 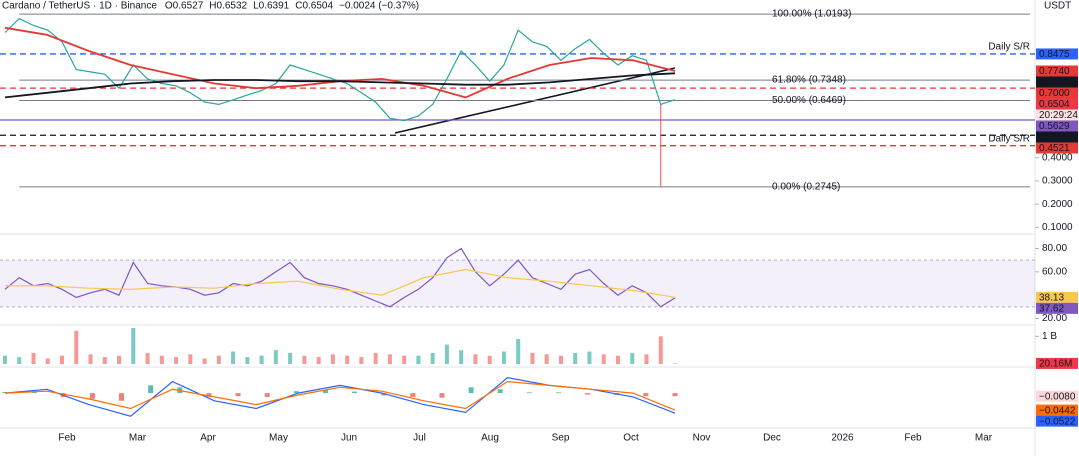 What do you see at coordinates (1054, 137) in the screenshot?
I see `value-tag-label: 0.4969` at bounding box center [1054, 137].